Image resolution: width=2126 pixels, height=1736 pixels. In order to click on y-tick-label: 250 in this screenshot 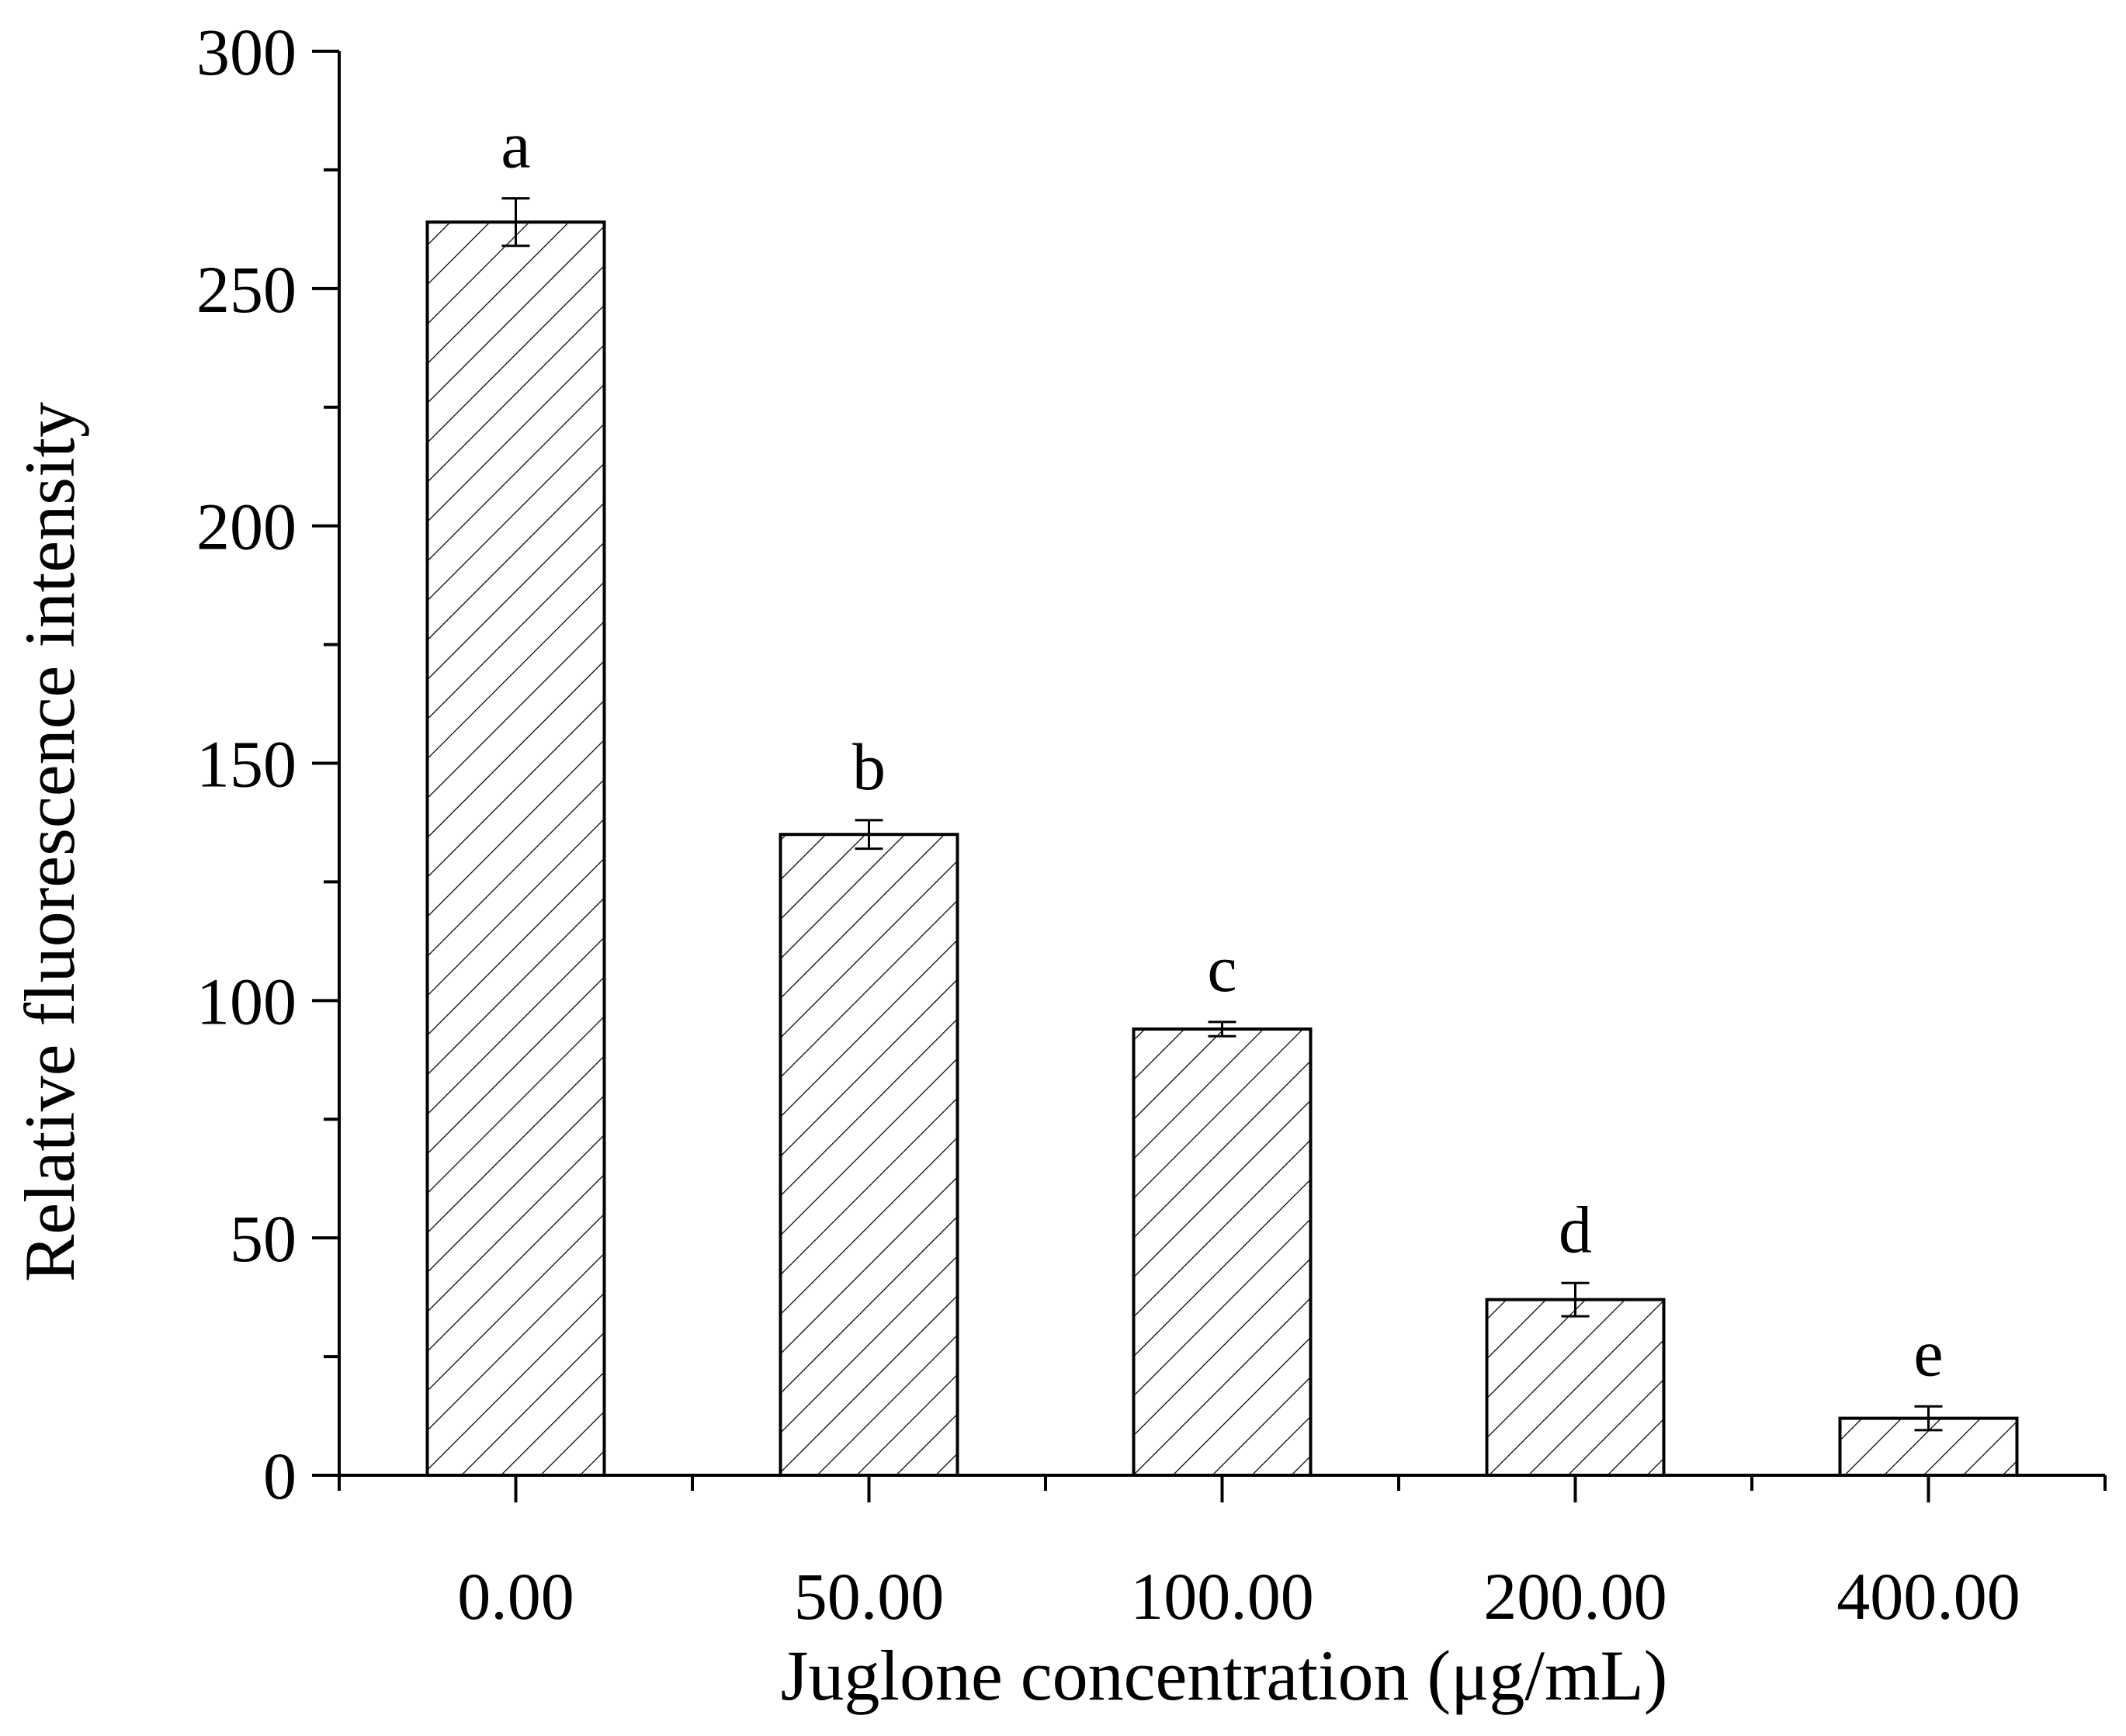, I will do `click(246, 289)`.